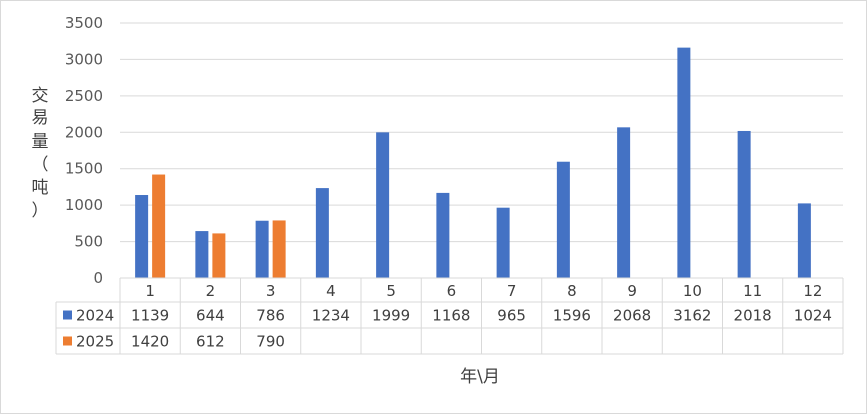 The width and height of the screenshot is (867, 414). I want to click on y-tick-label: 3500, so click(84, 23).